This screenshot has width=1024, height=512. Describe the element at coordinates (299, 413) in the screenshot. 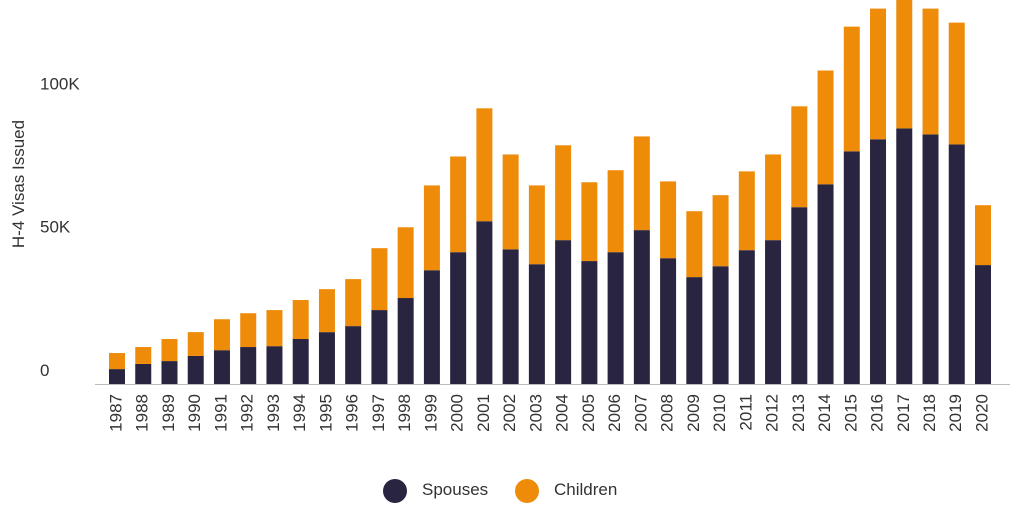

I see `x-tick-label: 1994` at that location.